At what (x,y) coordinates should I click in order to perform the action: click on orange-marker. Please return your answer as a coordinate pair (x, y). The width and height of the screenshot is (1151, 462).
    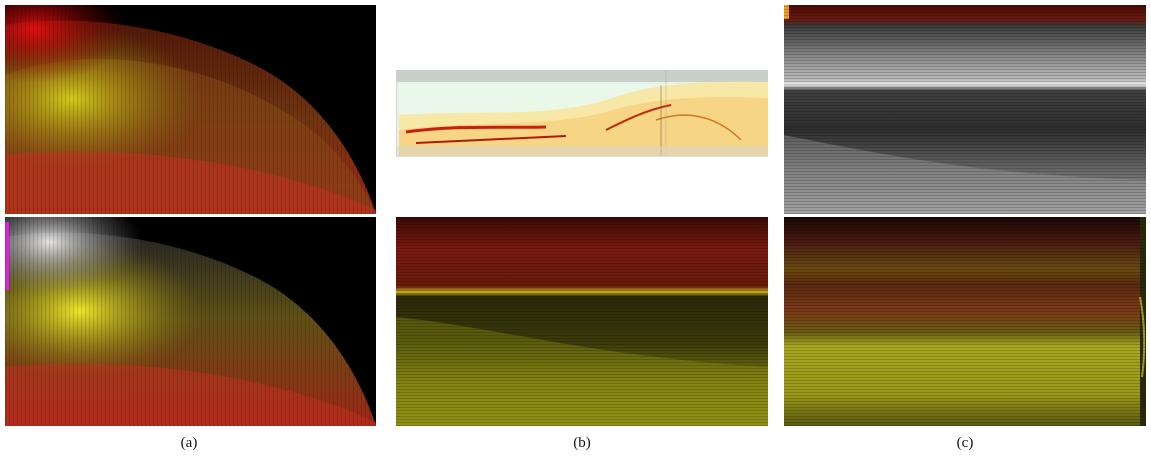
    Looking at the image, I should click on (786, 12).